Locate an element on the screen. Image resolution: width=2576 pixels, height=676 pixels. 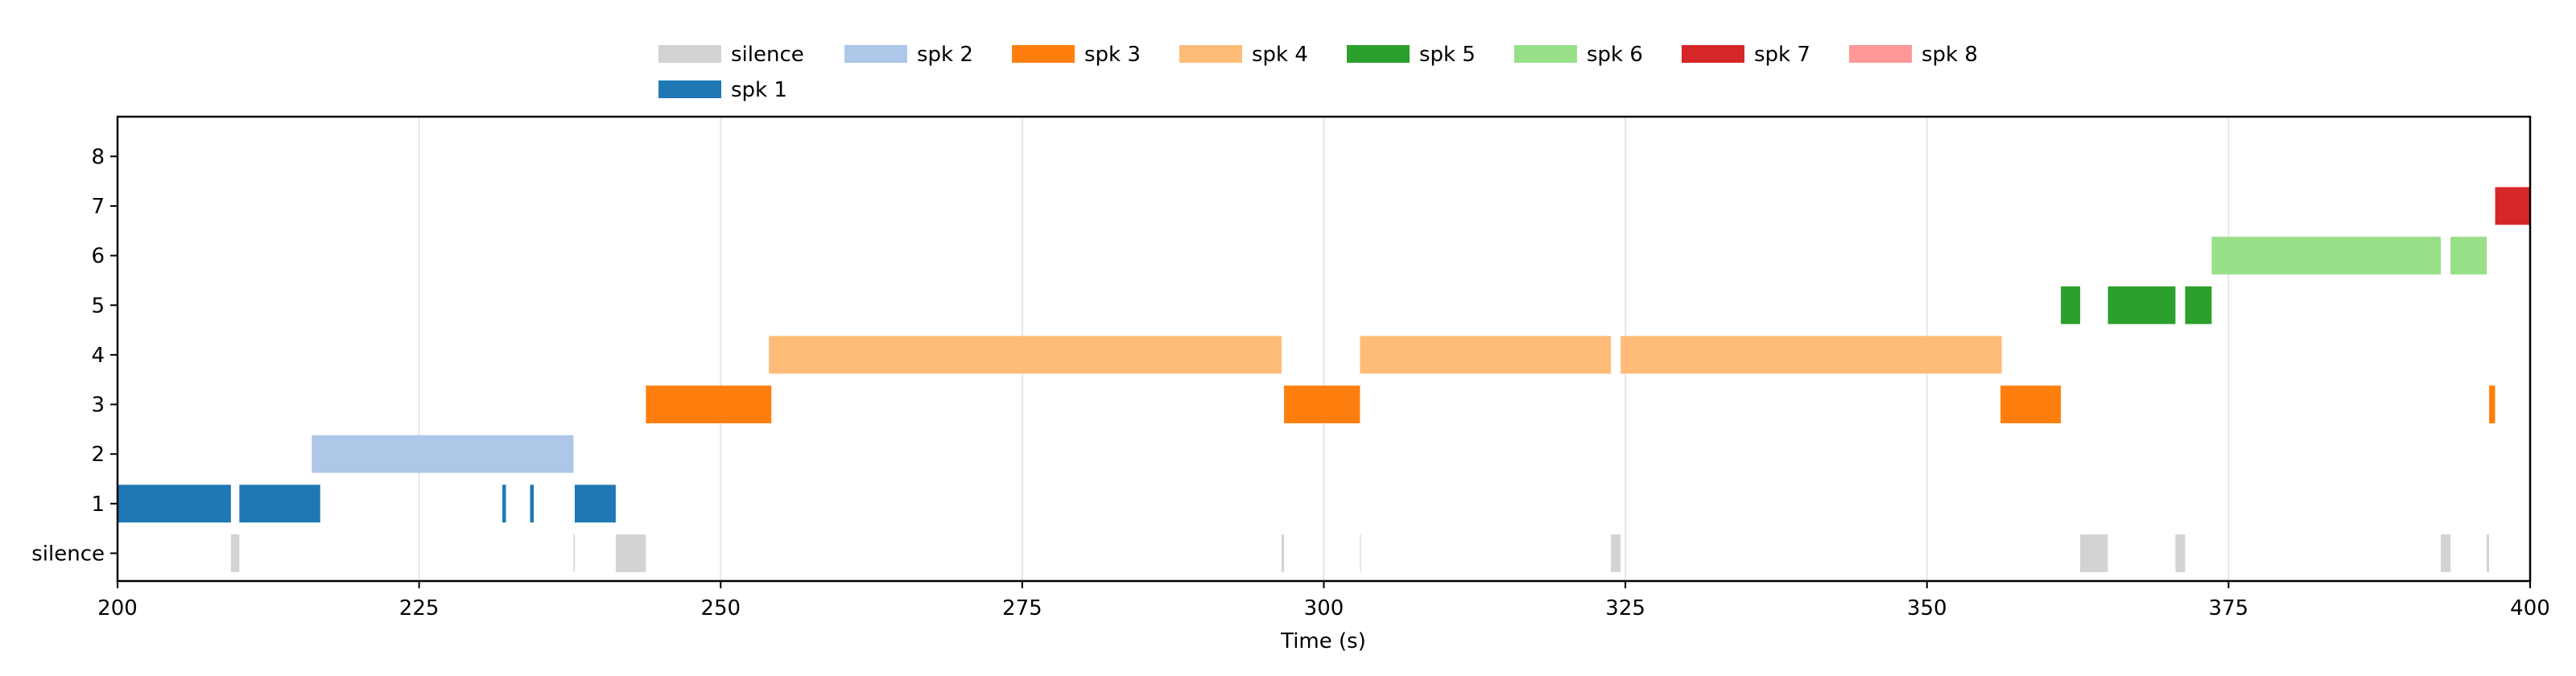
x-tick-label: 250 is located at coordinates (720, 608).